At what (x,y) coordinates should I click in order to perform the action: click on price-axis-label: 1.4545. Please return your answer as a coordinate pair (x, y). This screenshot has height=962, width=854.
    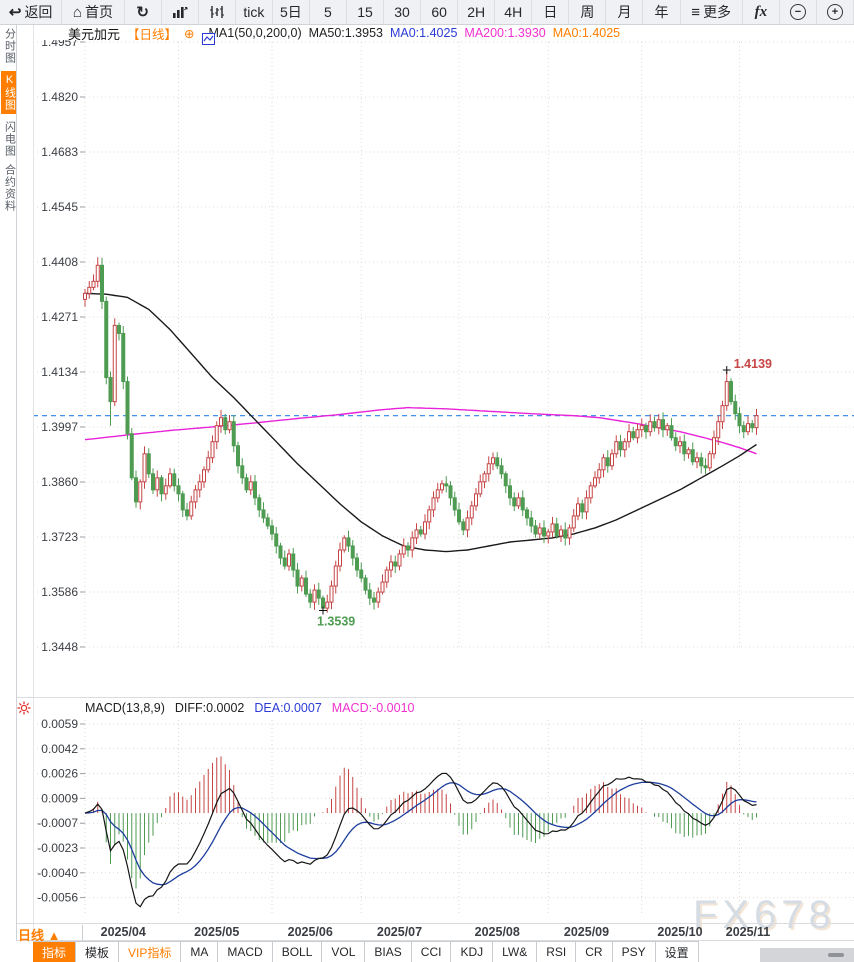
    Looking at the image, I should click on (59, 207).